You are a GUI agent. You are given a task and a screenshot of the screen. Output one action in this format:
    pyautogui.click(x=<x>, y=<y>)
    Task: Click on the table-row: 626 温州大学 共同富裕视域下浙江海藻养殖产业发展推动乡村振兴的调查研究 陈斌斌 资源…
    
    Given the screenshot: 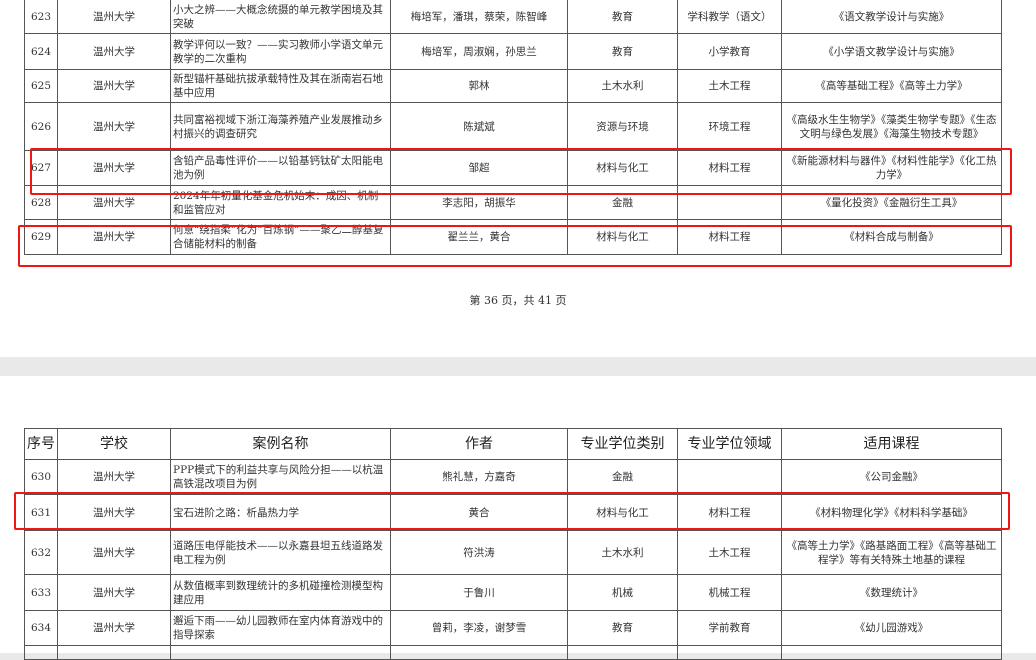 What is the action you would take?
    pyautogui.click(x=513, y=126)
    